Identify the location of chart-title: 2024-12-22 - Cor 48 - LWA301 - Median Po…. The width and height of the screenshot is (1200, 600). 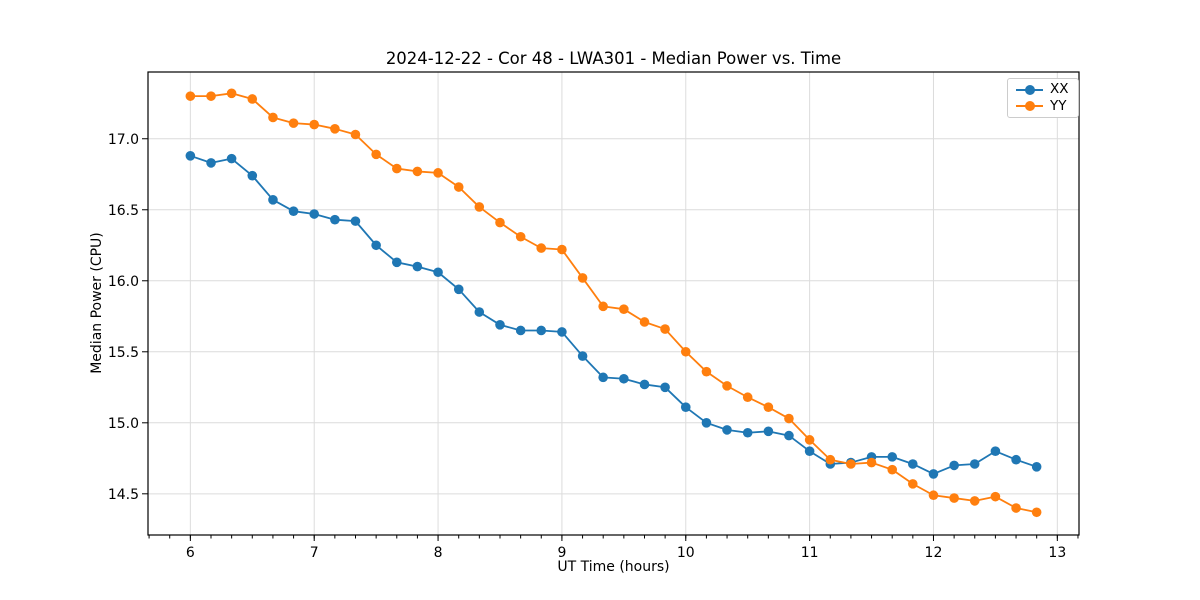
(613, 58).